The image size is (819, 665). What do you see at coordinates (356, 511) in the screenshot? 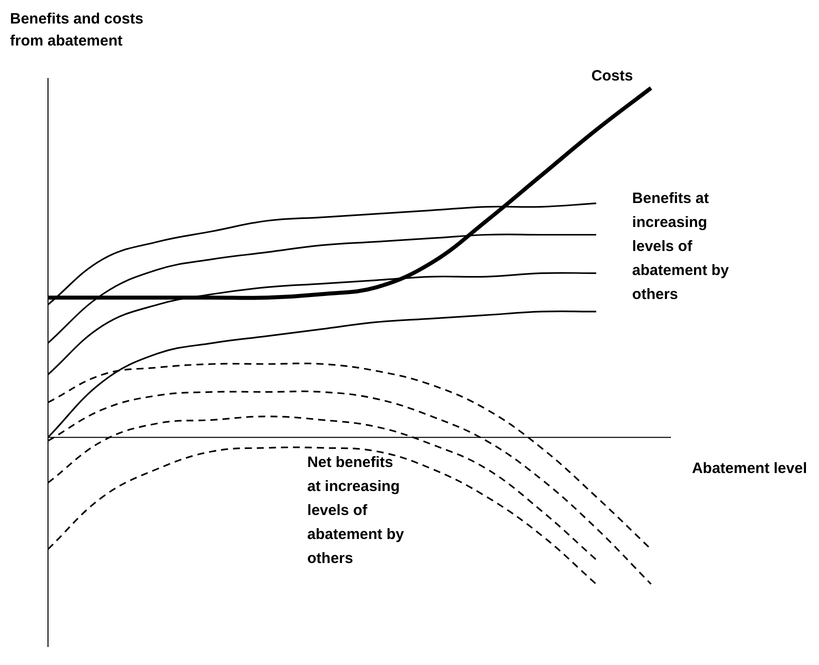
I see `annotation: Net benefits at increasing levels of abatement by others` at bounding box center [356, 511].